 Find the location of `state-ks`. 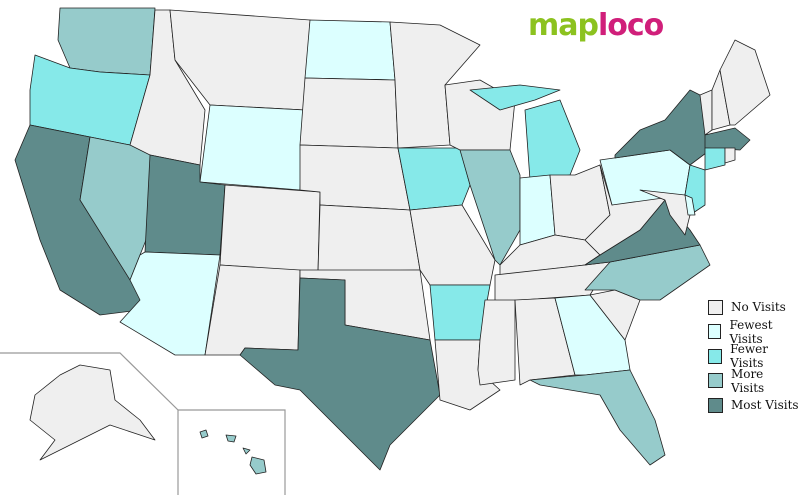

state-ks is located at coordinates (369, 238).